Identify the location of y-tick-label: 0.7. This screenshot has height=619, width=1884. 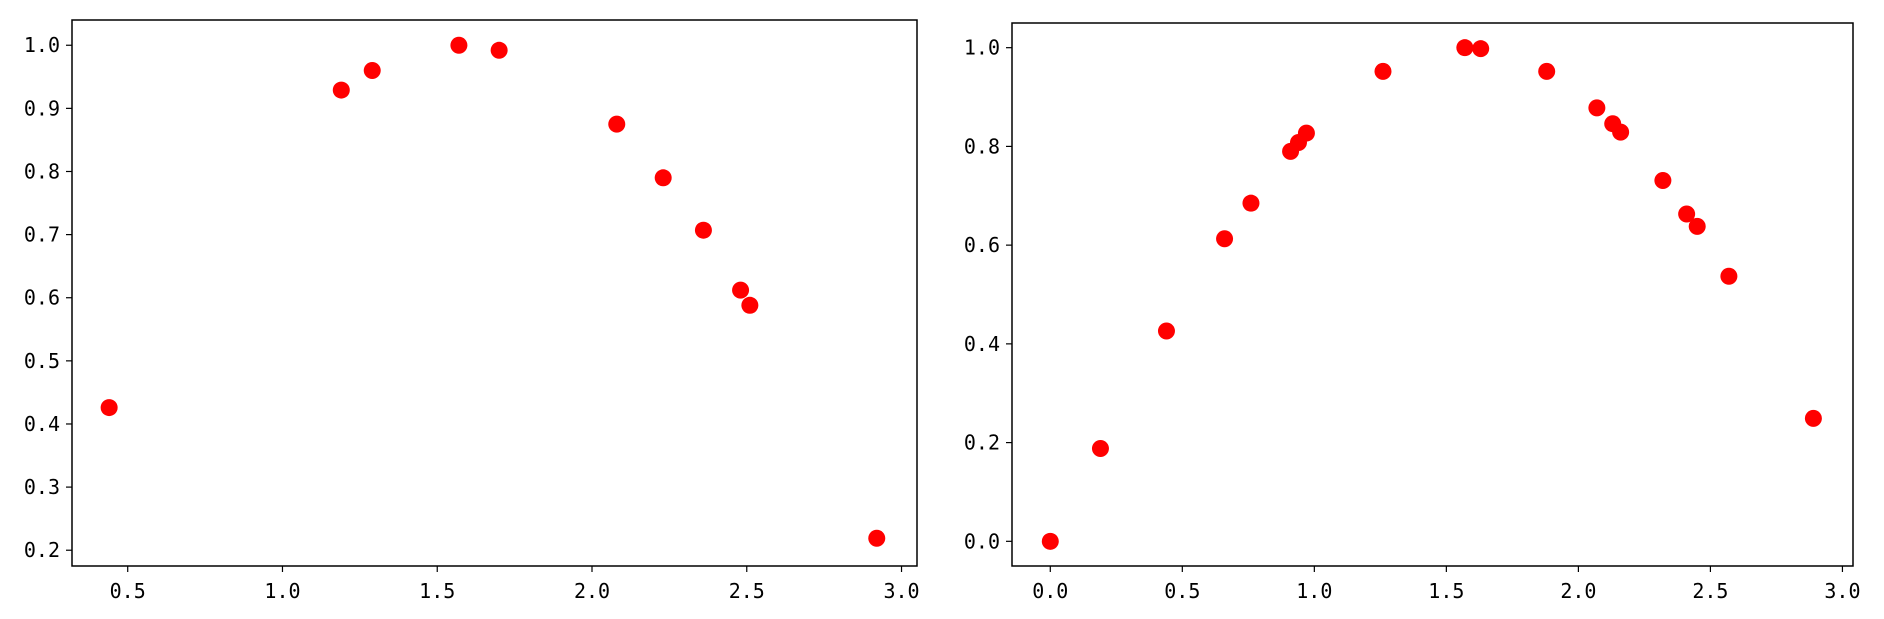
(42, 235).